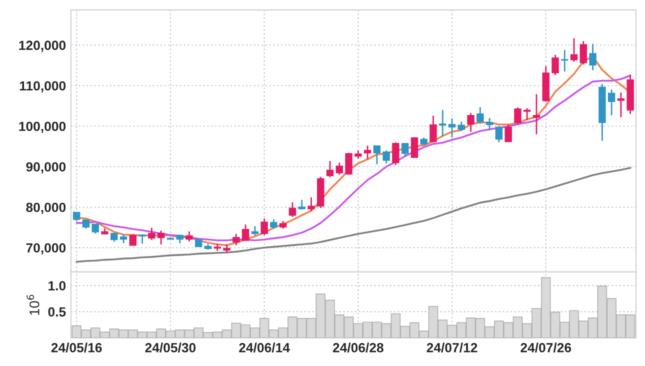 The height and width of the screenshot is (366, 645). I want to click on x-tick-label: 24/05/16, so click(76, 347).